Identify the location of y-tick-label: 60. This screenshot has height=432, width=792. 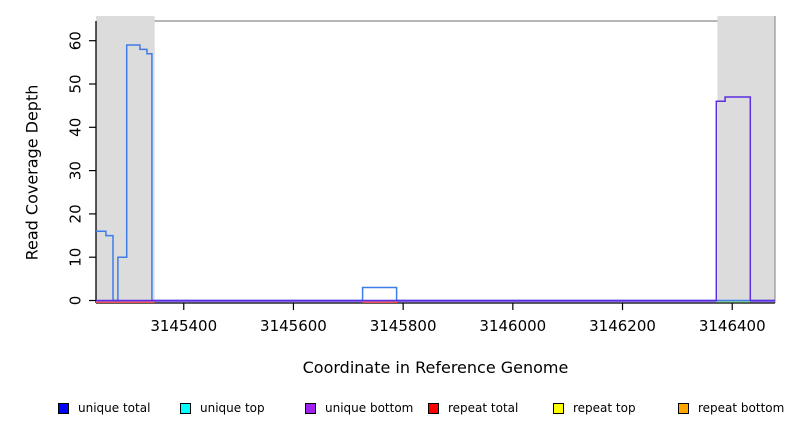
(76, 40).